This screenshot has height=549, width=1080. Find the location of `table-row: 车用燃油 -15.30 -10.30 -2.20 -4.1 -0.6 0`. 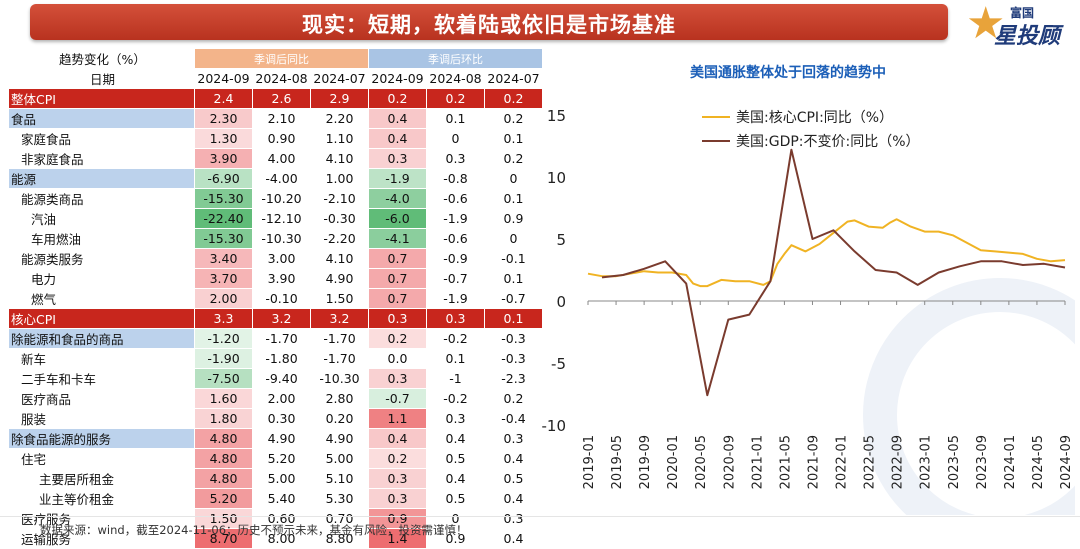

table-row: 车用燃油 -15.30 -10.30 -2.20 -4.1 -0.6 0 is located at coordinates (275, 238).